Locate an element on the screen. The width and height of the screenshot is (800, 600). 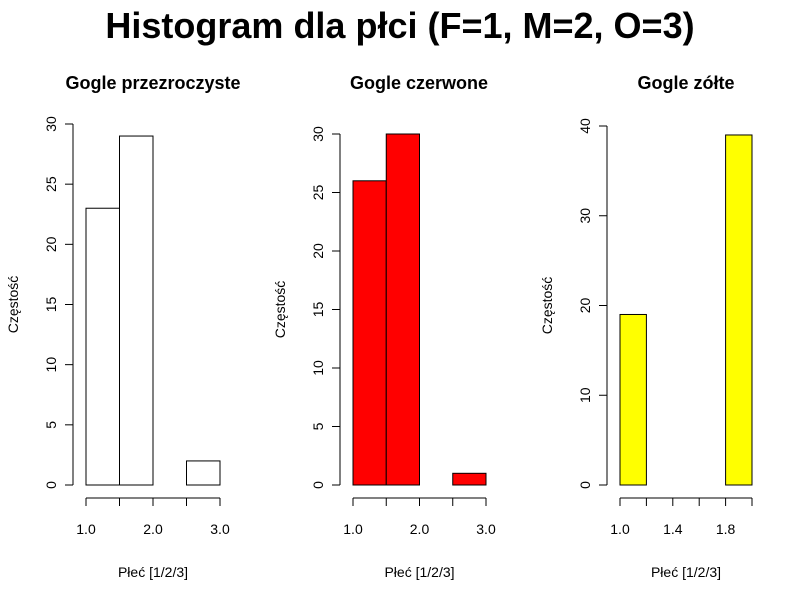
figure-title: Histogram dla płci (F=1, M=2, O=3) is located at coordinates (399, 25).